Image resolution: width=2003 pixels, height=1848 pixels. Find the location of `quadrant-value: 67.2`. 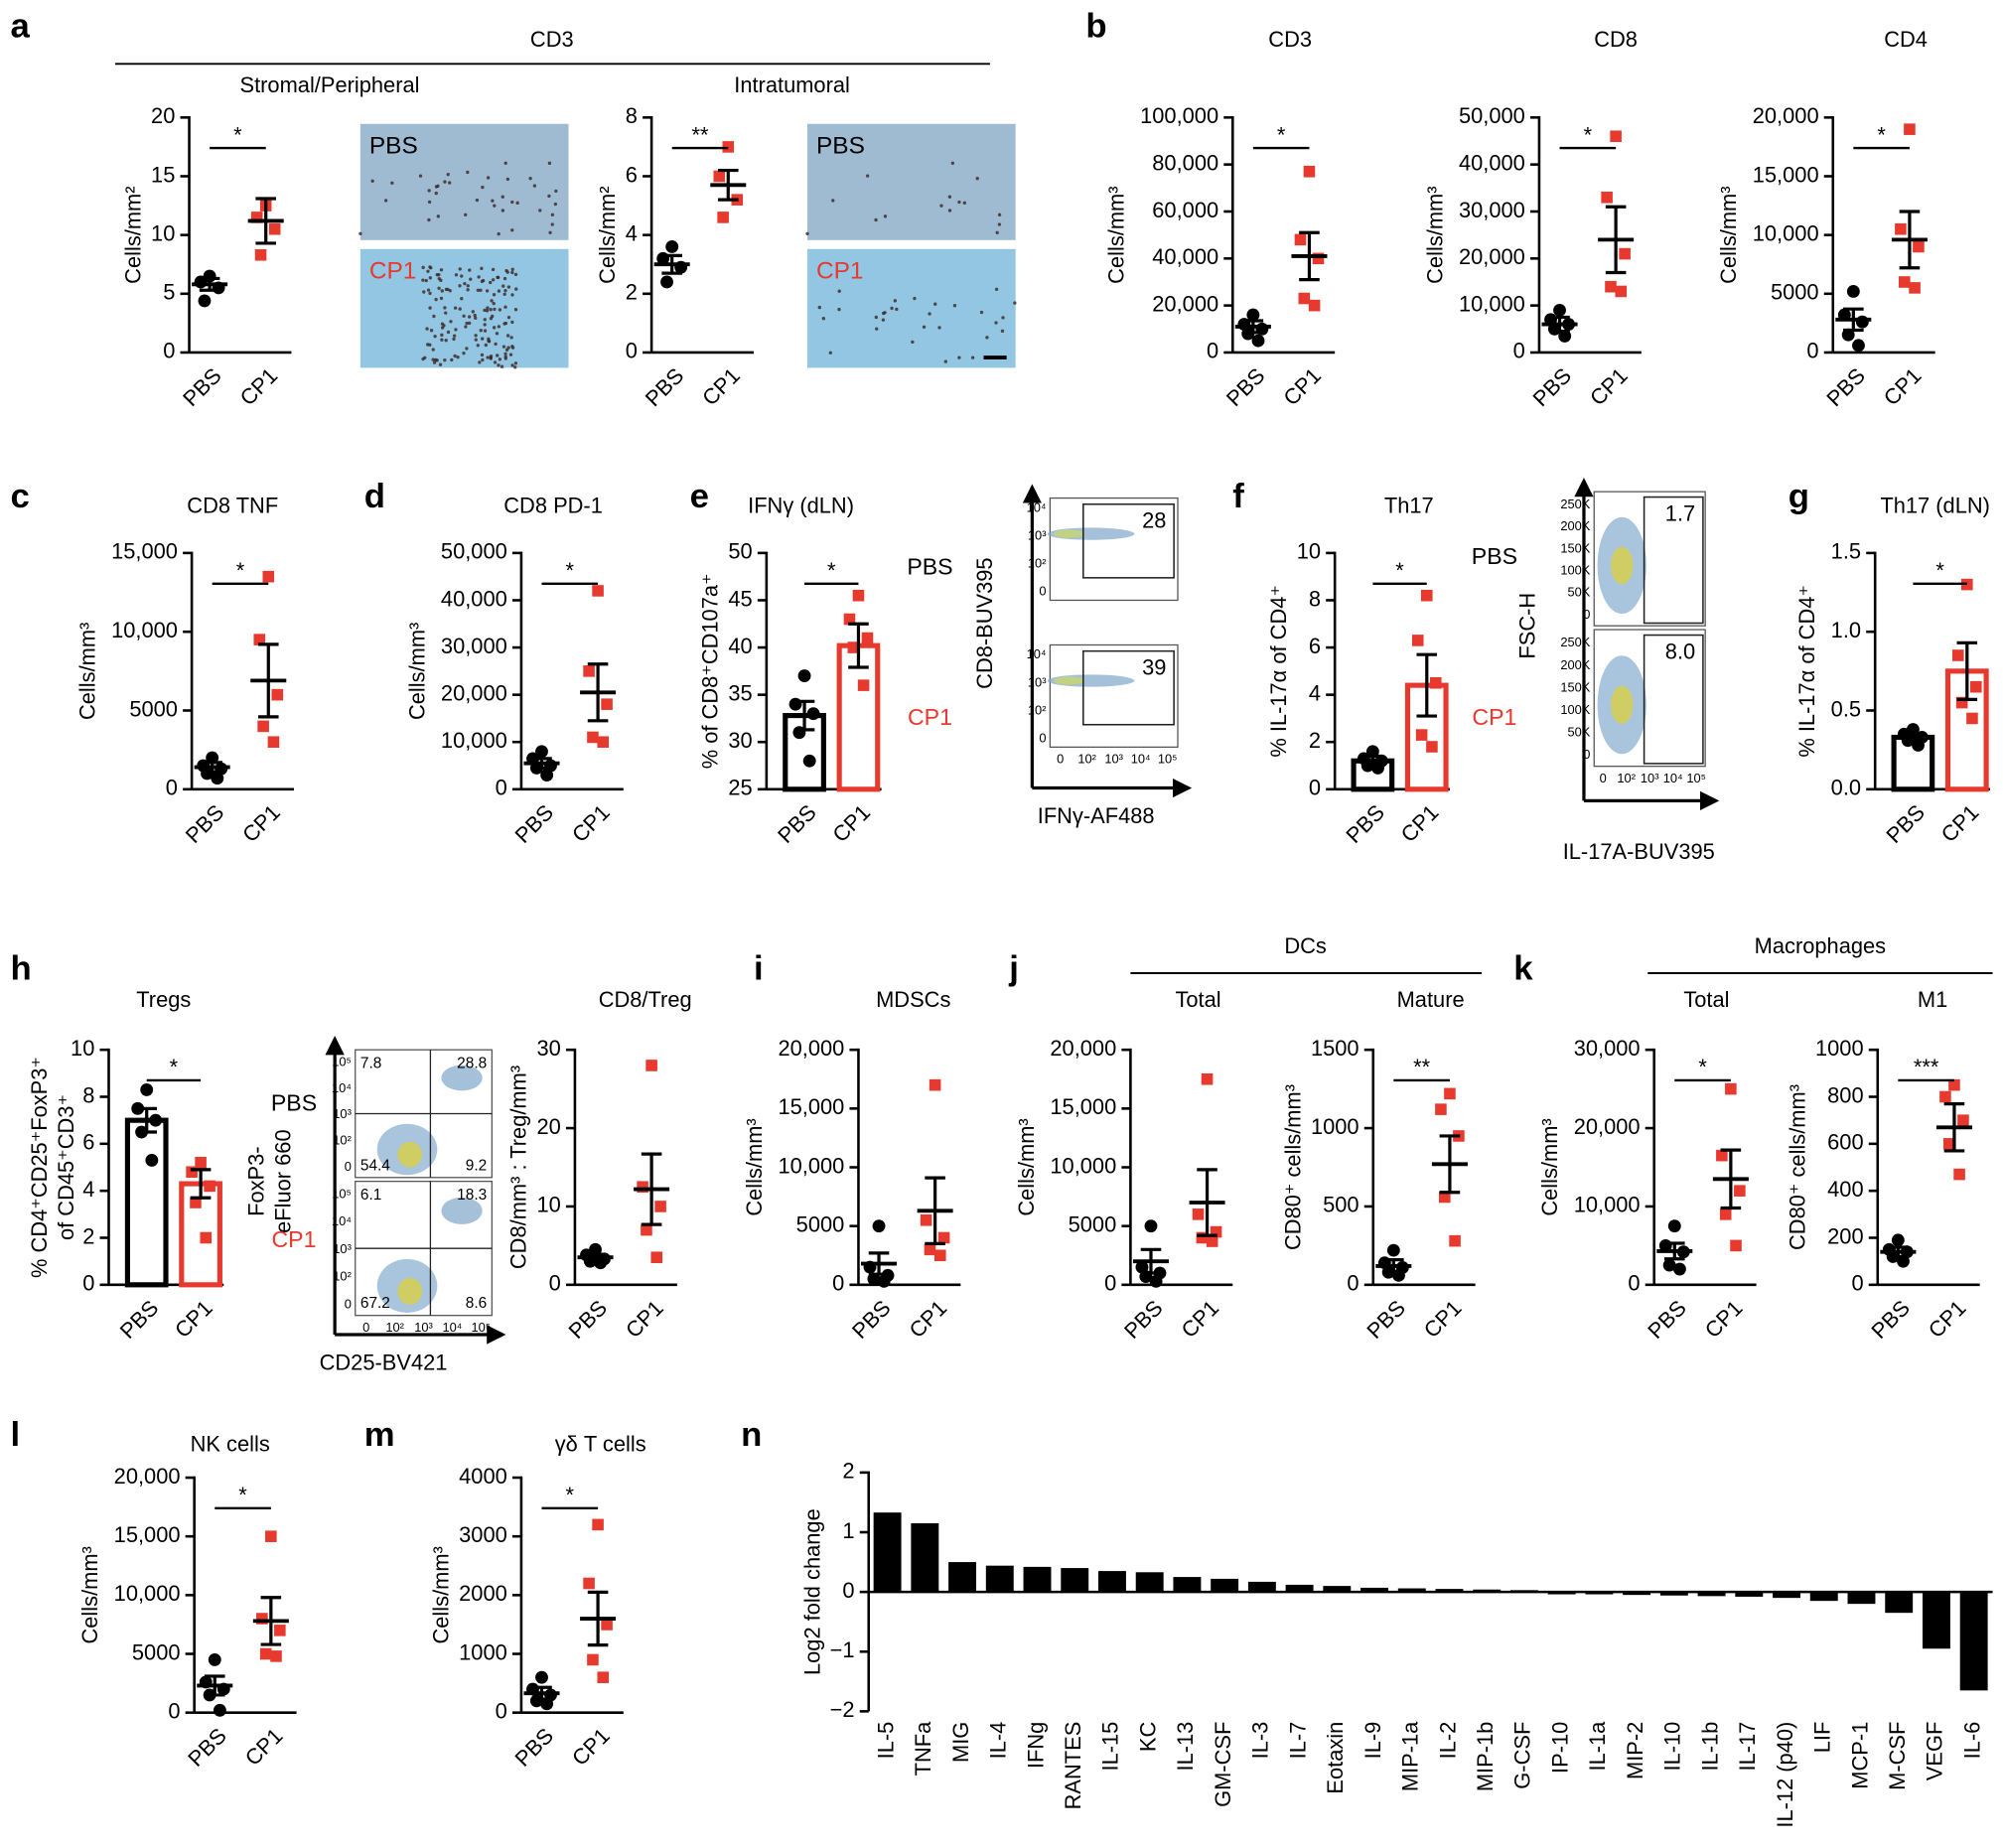

quadrant-value: 67.2 is located at coordinates (375, 1303).